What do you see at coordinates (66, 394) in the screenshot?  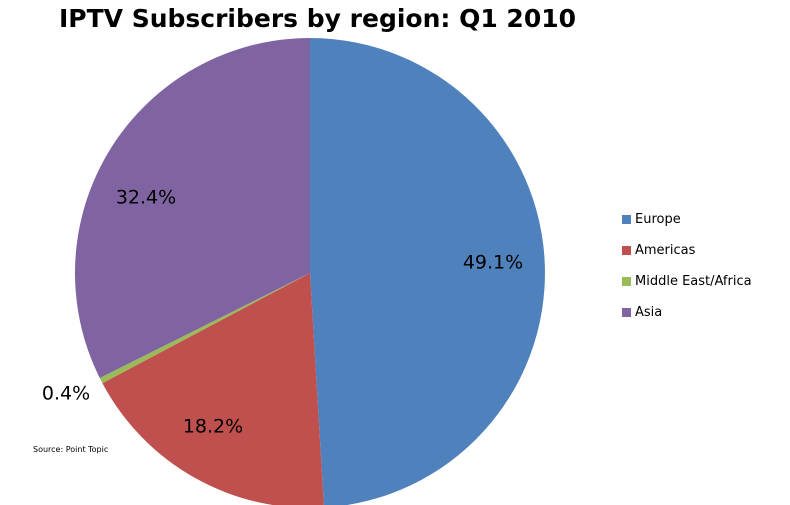 I see `data-label-middle-east-africa: 0.4%` at bounding box center [66, 394].